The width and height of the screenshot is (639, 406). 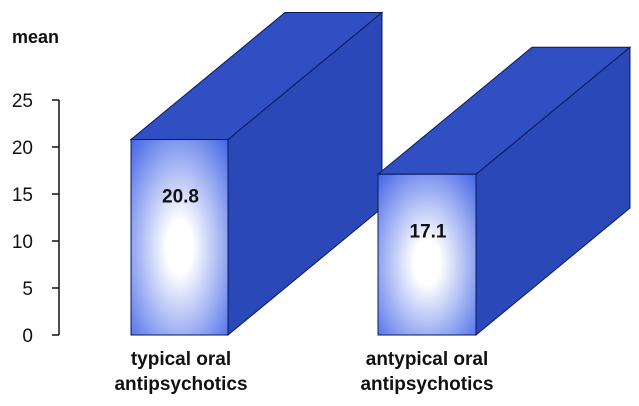 What do you see at coordinates (22, 242) in the screenshot?
I see `y-tick-label: 10` at bounding box center [22, 242].